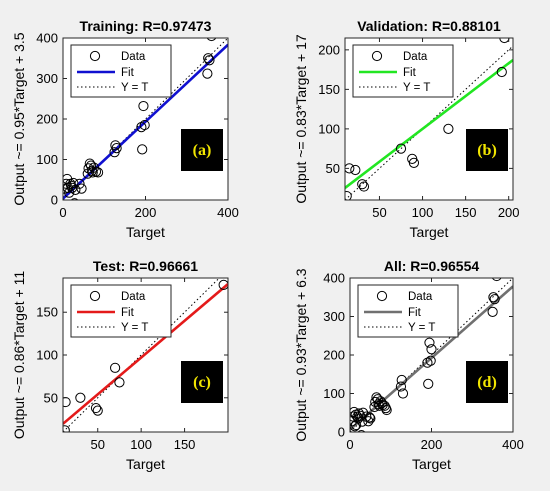 This screenshot has width=550, height=491. What do you see at coordinates (19, 118) in the screenshot?
I see `y-axis-label: Output ~= 0.95*Target + 3.5` at bounding box center [19, 118].